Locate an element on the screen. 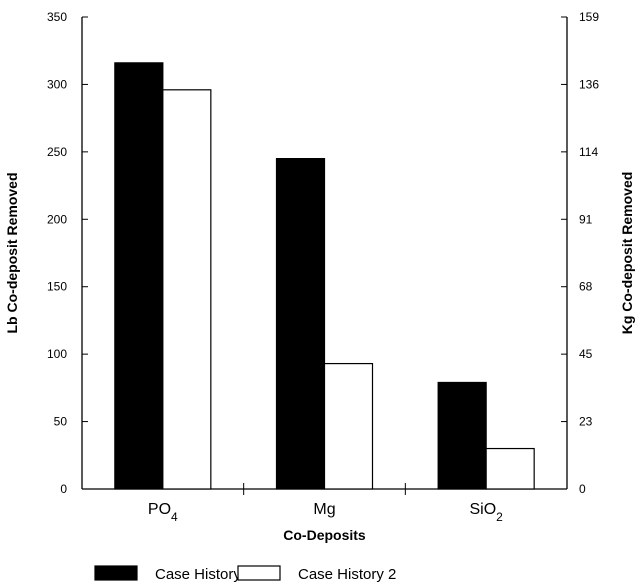 This screenshot has height=584, width=637. legend-swatch-case-history is located at coordinates (116, 573).